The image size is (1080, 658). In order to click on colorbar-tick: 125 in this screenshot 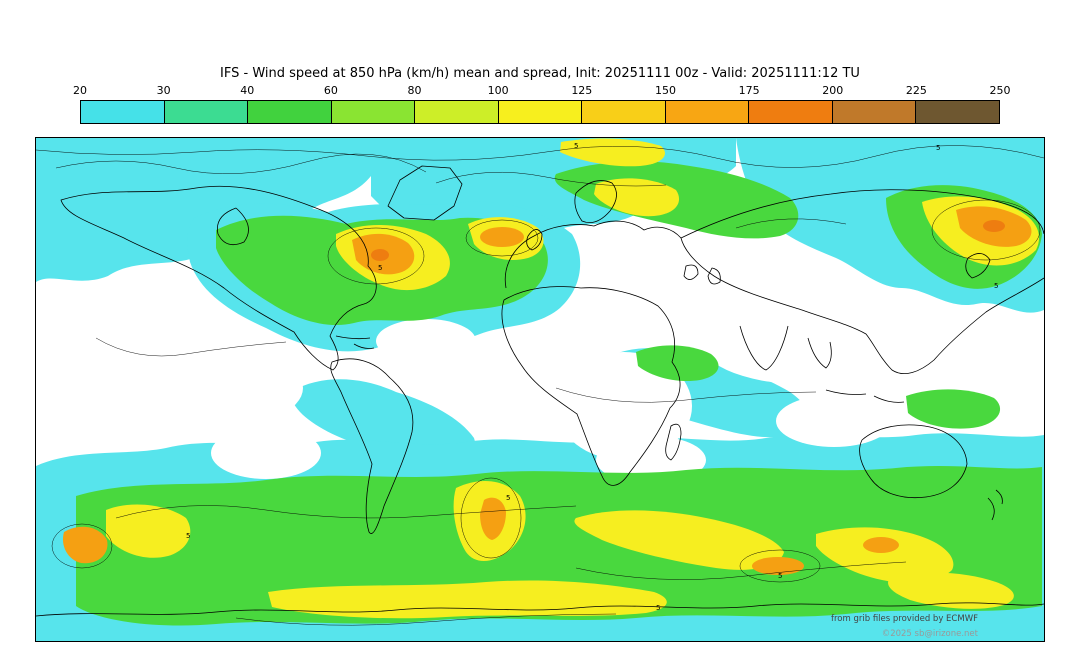, I will do `click(582, 90)`.